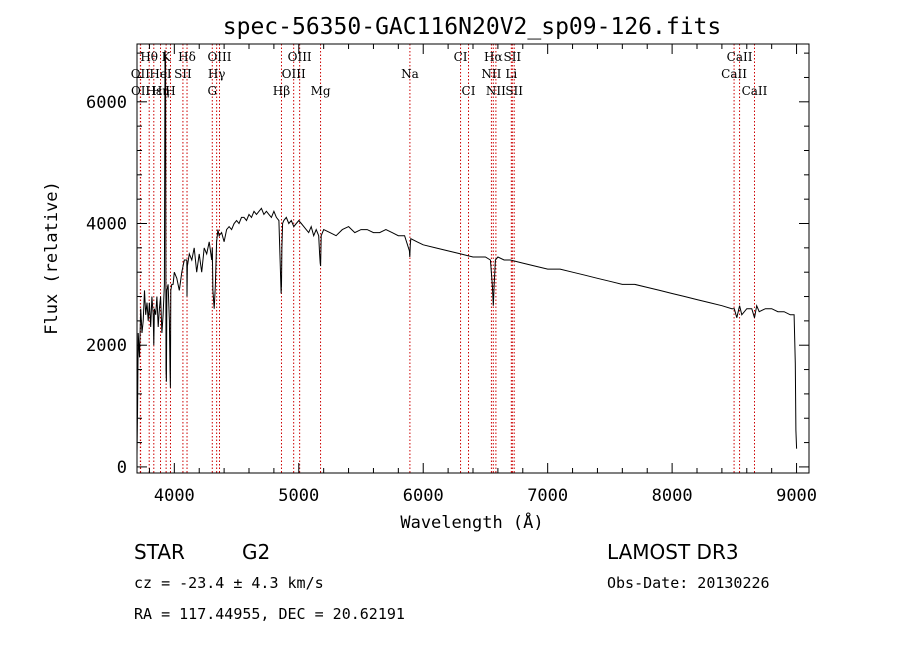  Describe the element at coordinates (423, 496) in the screenshot. I see `x-tick-label: 6000` at that location.